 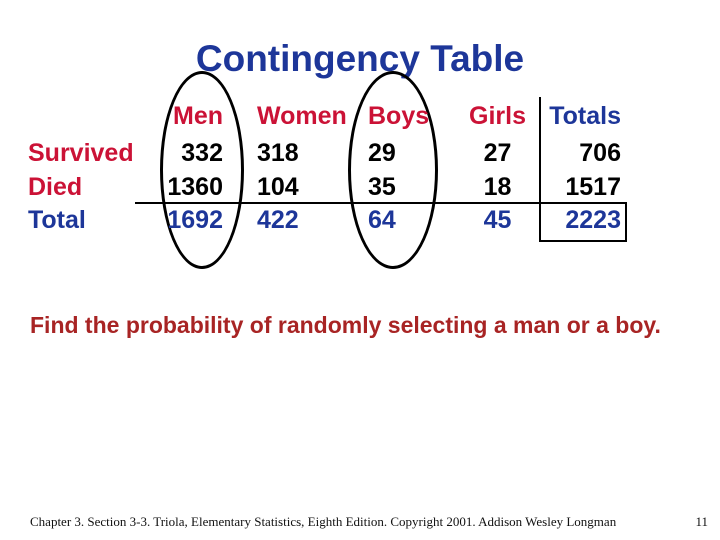 I want to click on row-label-total: Total, so click(x=57, y=220).